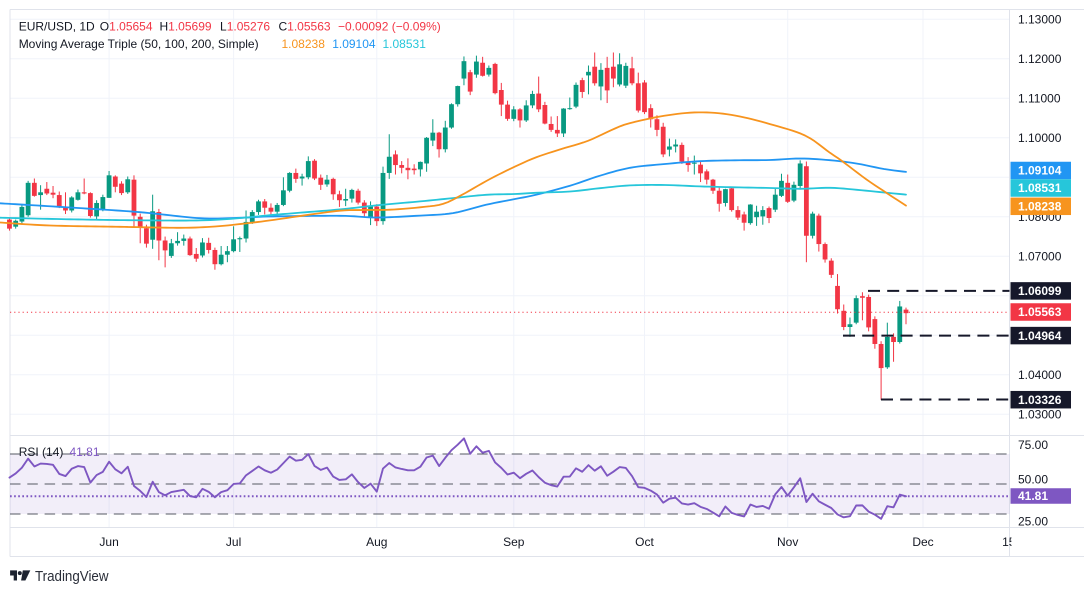 This screenshot has width=1084, height=599. Describe the element at coordinates (1033, 522) in the screenshot. I see `svg-text: 25.00` at that location.